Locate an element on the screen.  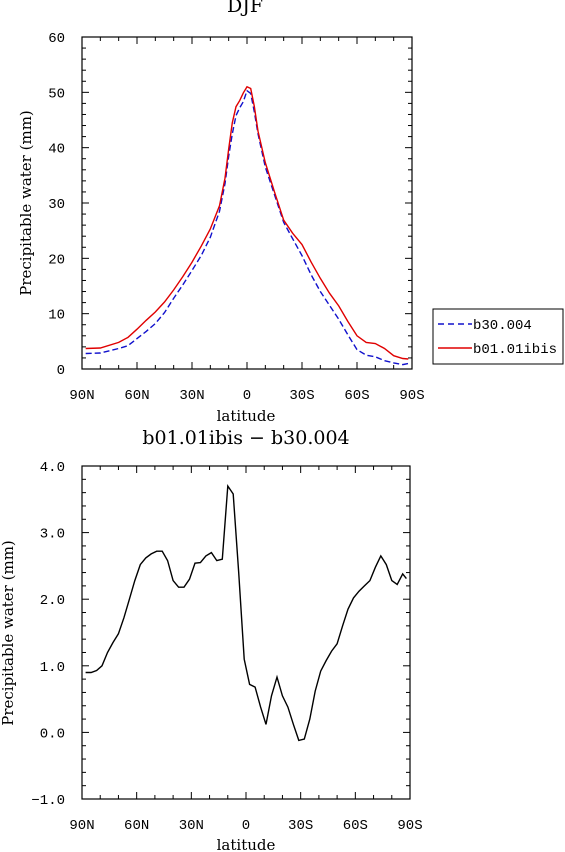
bottom-x-tick-labels: 90N 60N 30N 0 30S 60S 90S is located at coordinates (245, 826).